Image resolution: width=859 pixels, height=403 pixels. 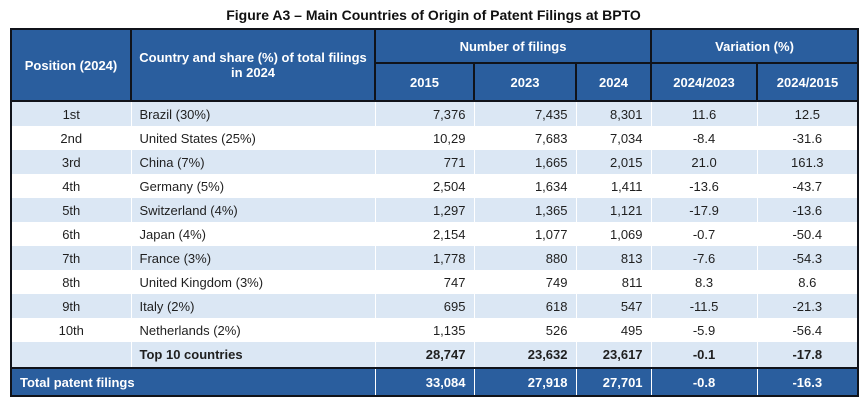 I want to click on table-row: 6th Japan (4%) 2,154 1,077 1,069 -0.7 -50.4, so click(x=434, y=234).